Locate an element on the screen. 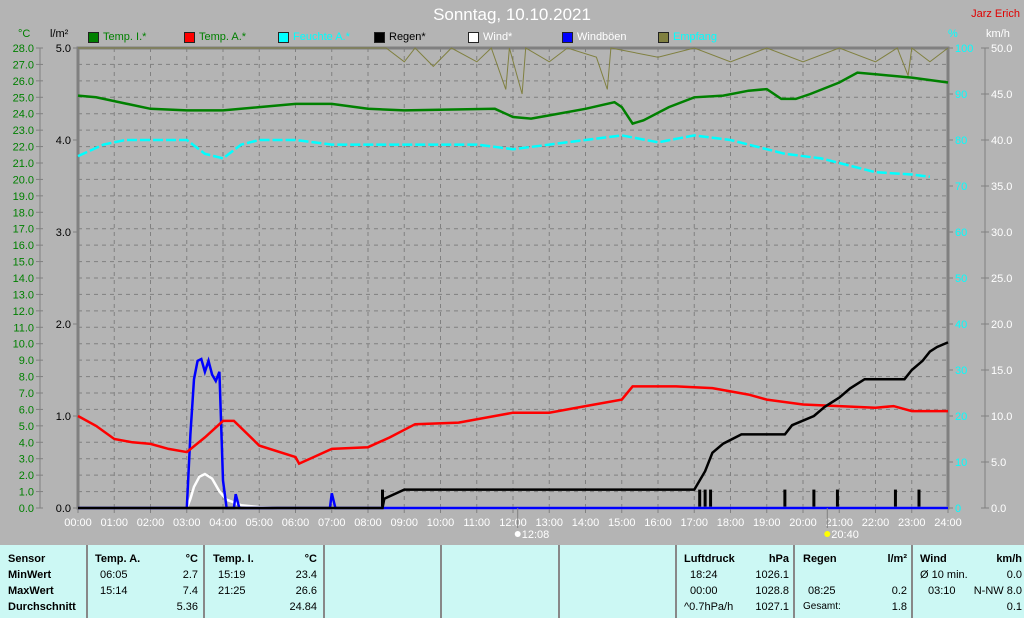 Image resolution: width=1024 pixels, height=618 pixels. series-line-tempa is located at coordinates (512, 425).